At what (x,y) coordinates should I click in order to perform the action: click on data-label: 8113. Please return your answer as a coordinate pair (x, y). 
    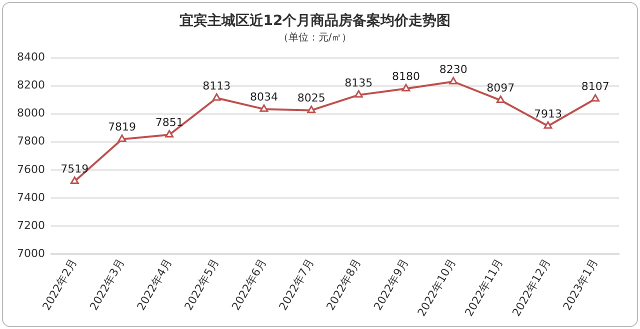
    Looking at the image, I should click on (216, 85).